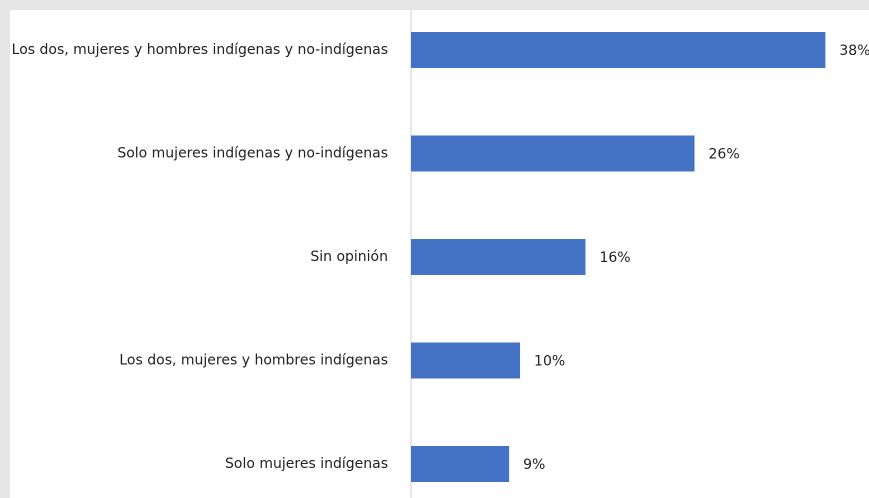 The image size is (869, 498). Describe the element at coordinates (854, 51) in the screenshot. I see `value-label: 38%` at that location.